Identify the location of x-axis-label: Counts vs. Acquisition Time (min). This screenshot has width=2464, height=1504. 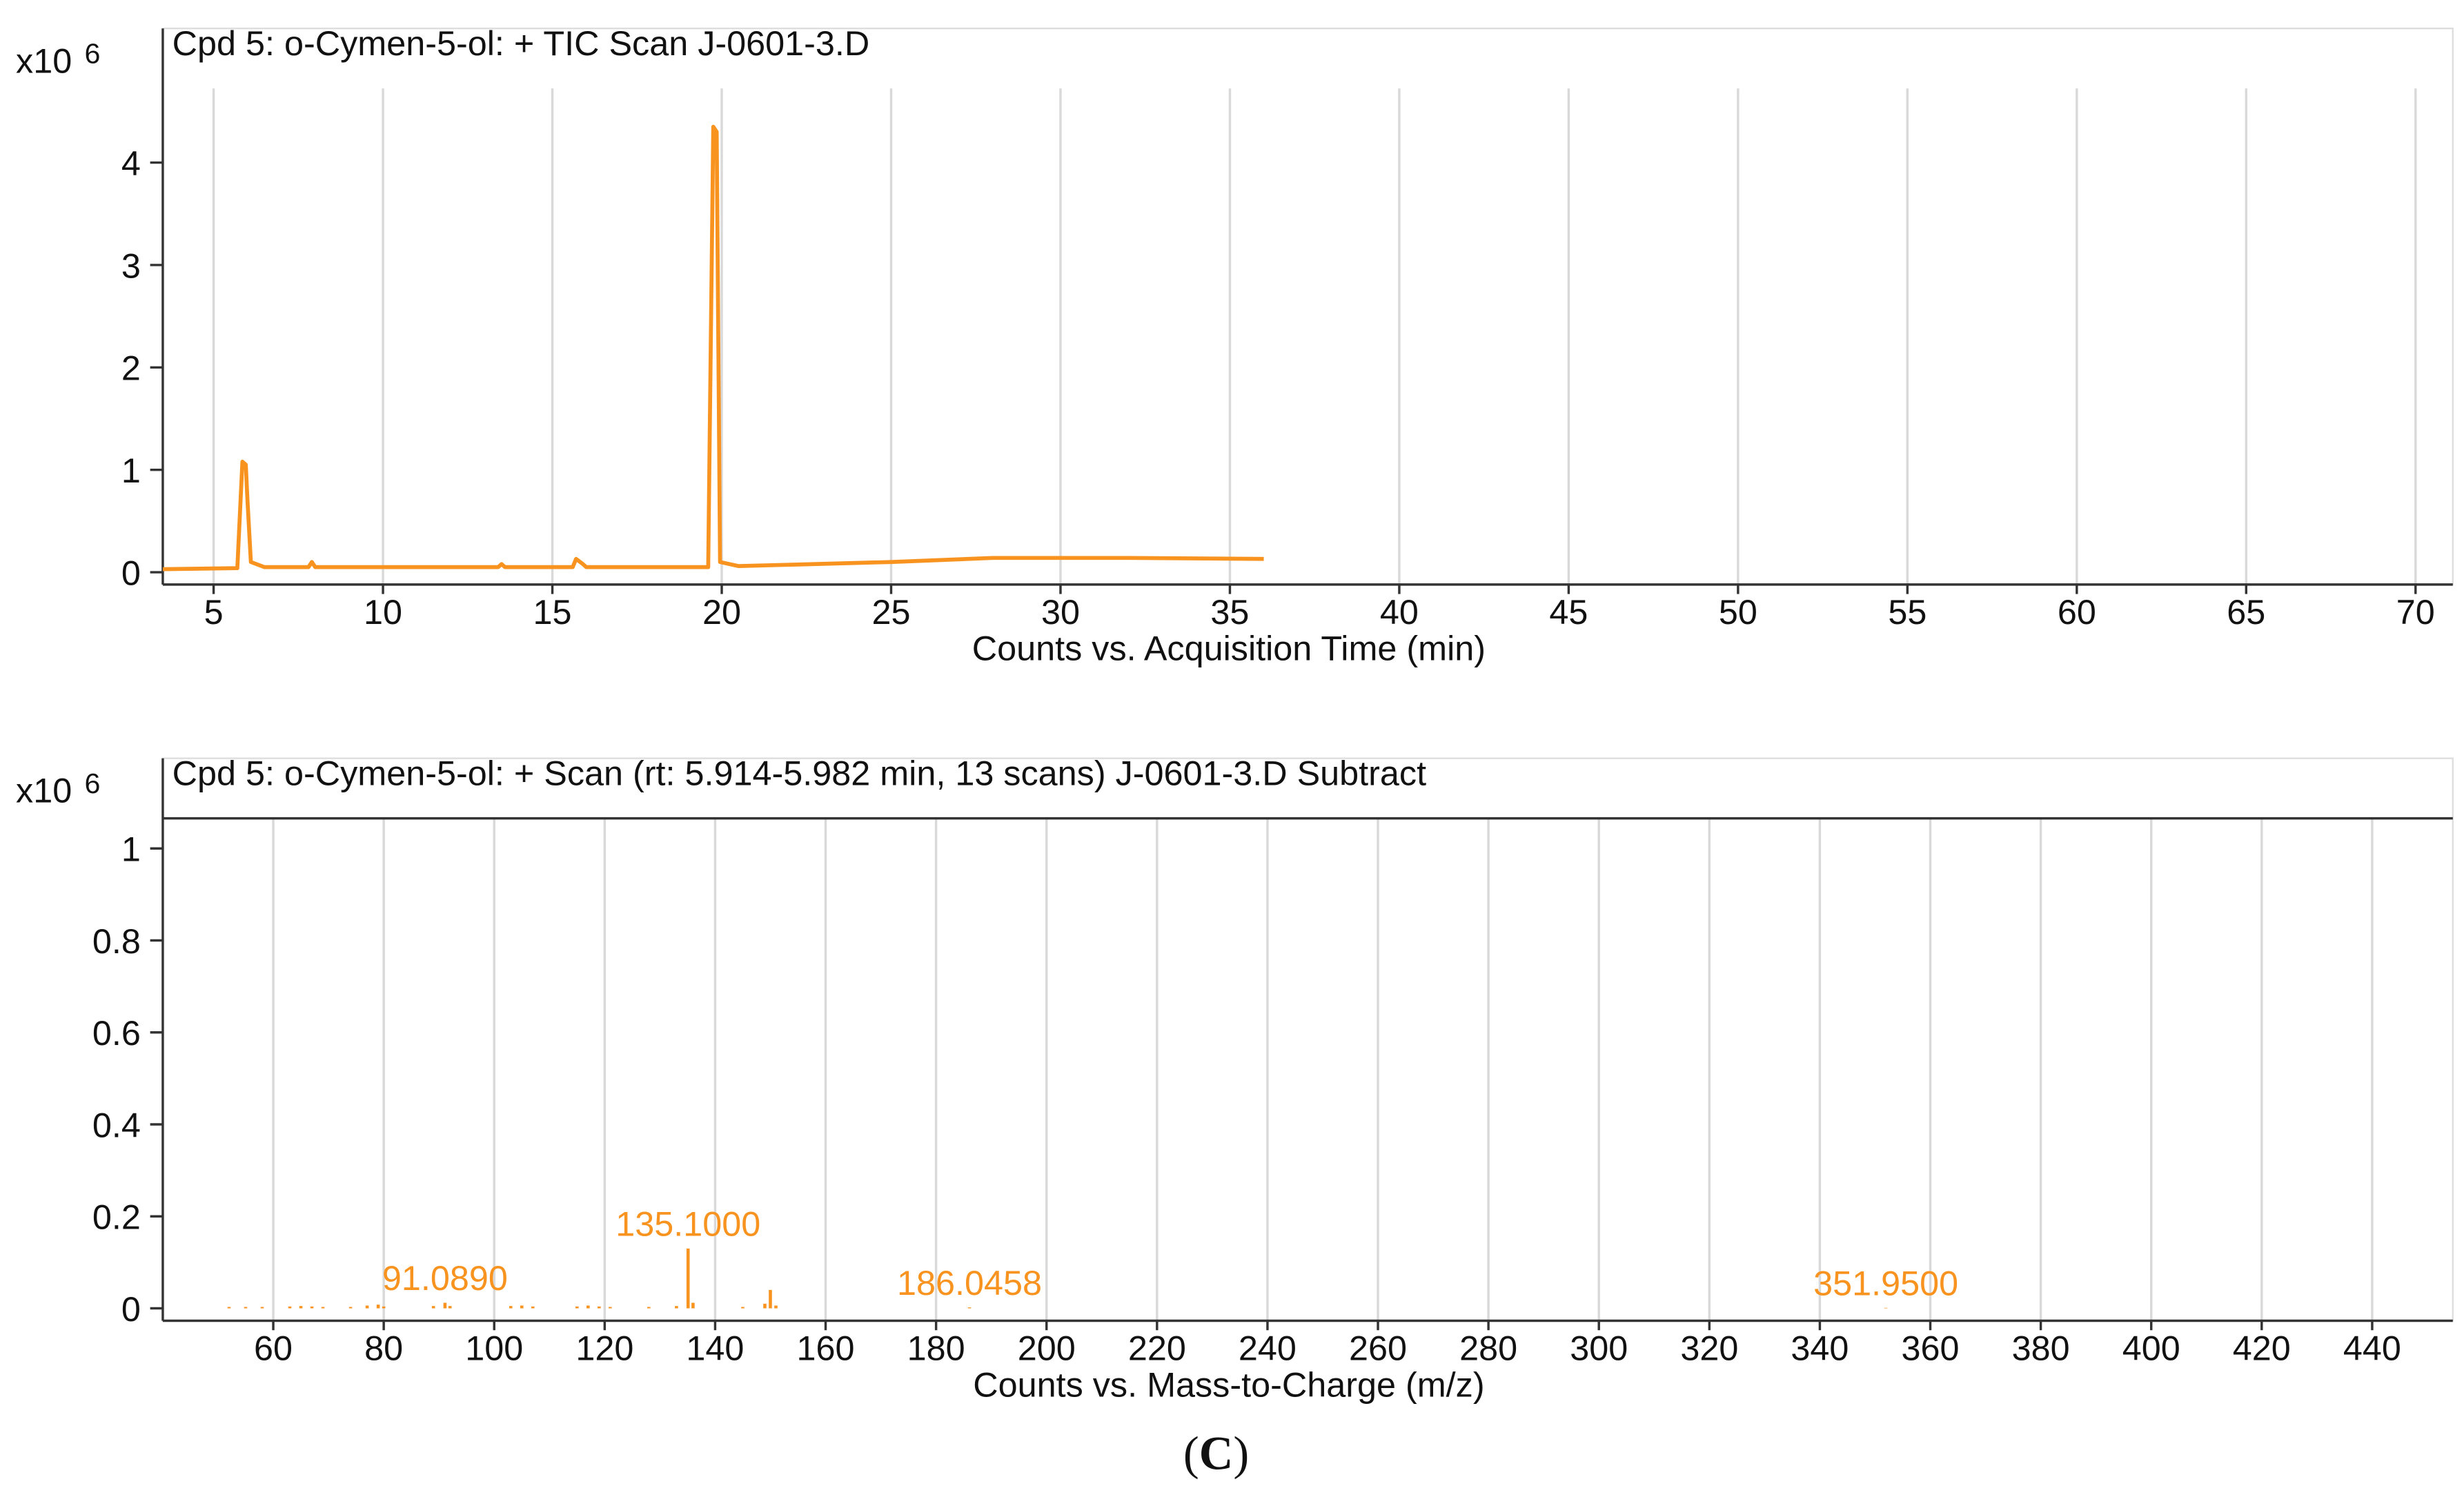
(1229, 648).